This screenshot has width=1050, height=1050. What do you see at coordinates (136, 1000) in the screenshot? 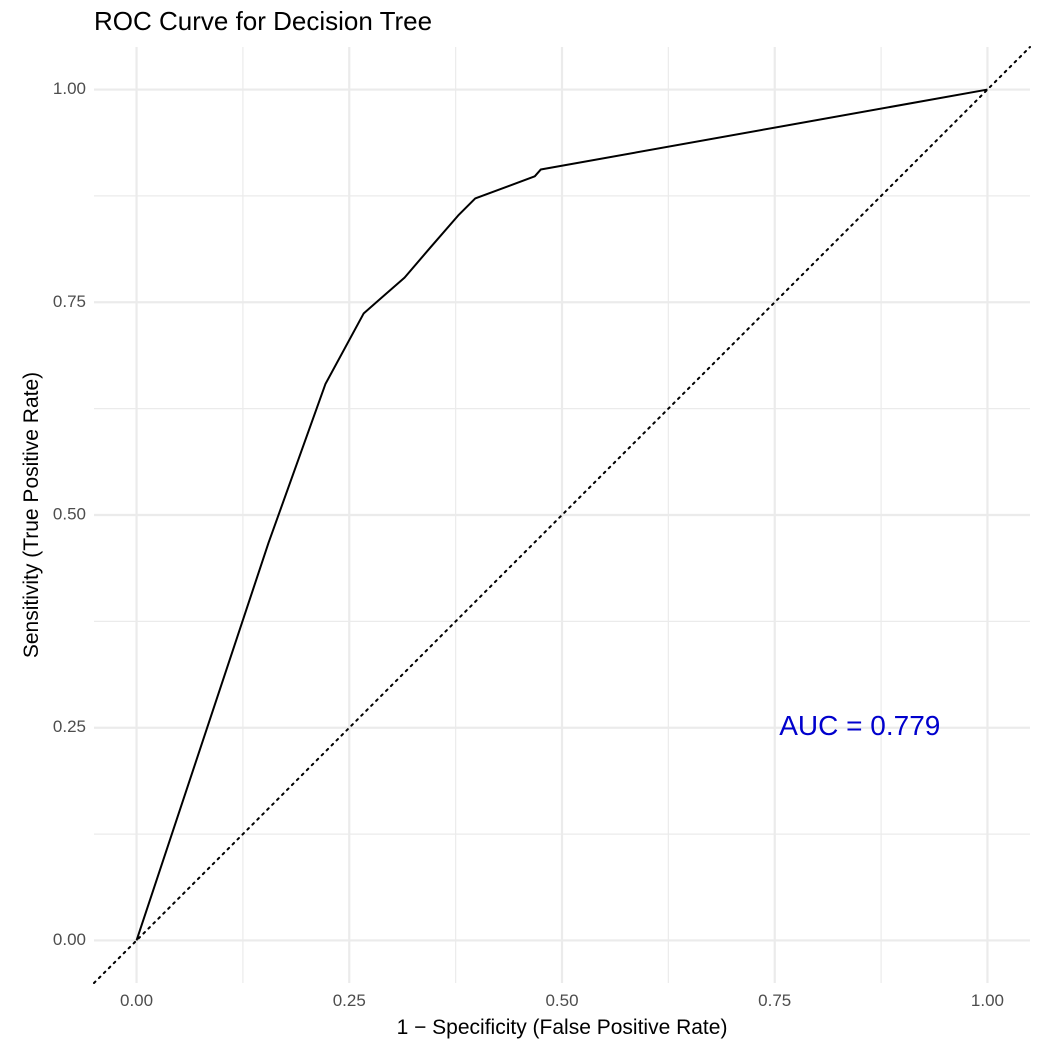
I see `x-tick-label: 0.00` at bounding box center [136, 1000].